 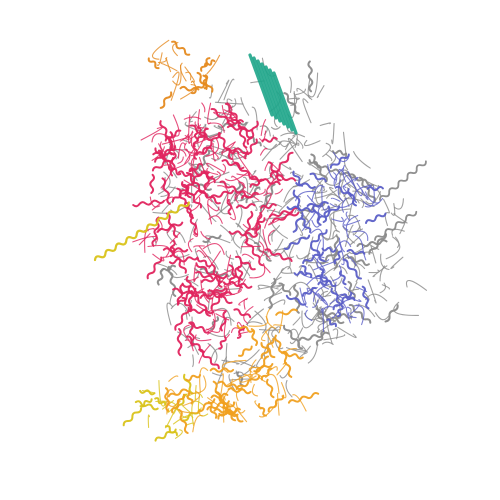 I want to click on blue-upper-helix, so click(x=337, y=257).